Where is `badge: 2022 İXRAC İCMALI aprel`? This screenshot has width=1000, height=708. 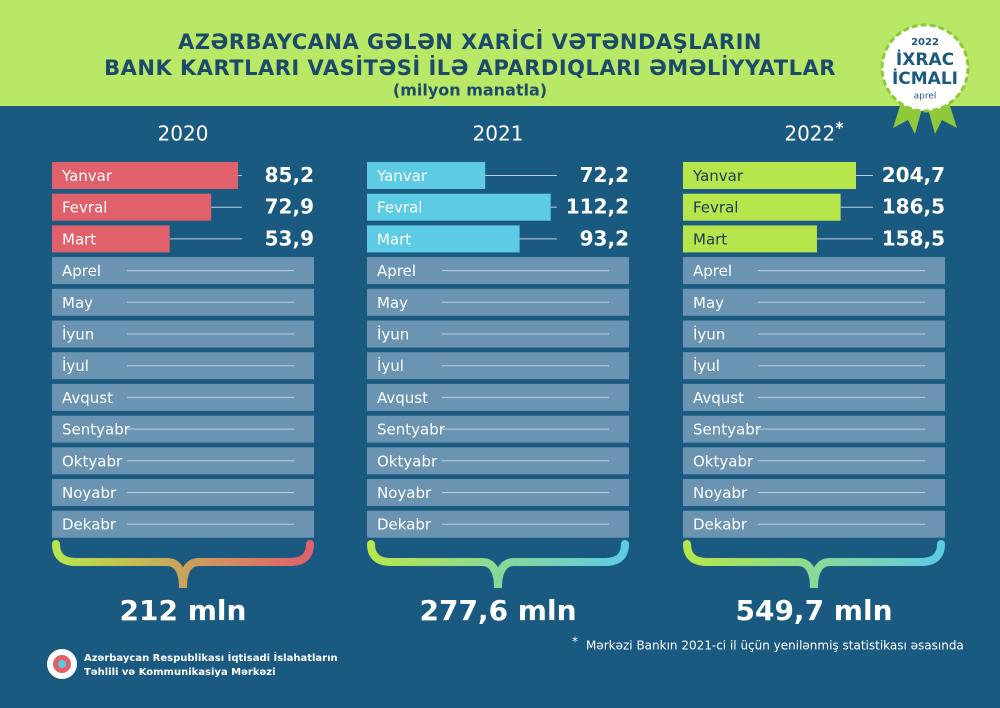 badge: 2022 İXRAC İCMALI aprel is located at coordinates (925, 78).